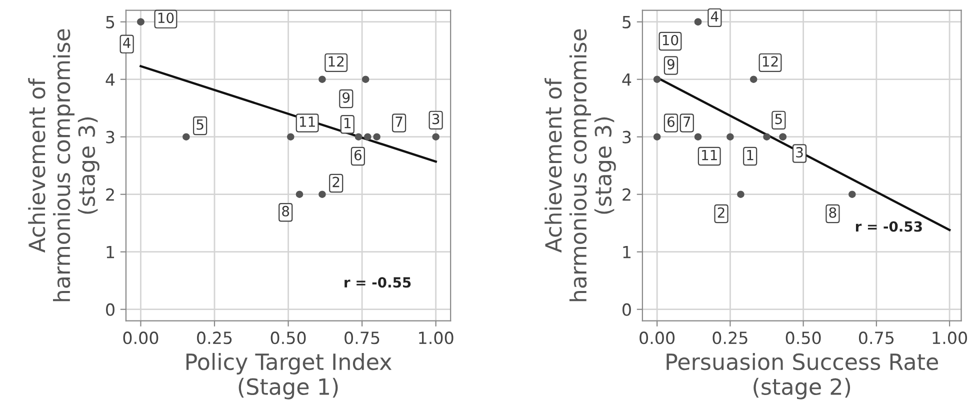  I want to click on x-axis-title: Persuasion Success Rate (stage 2), so click(802, 376).